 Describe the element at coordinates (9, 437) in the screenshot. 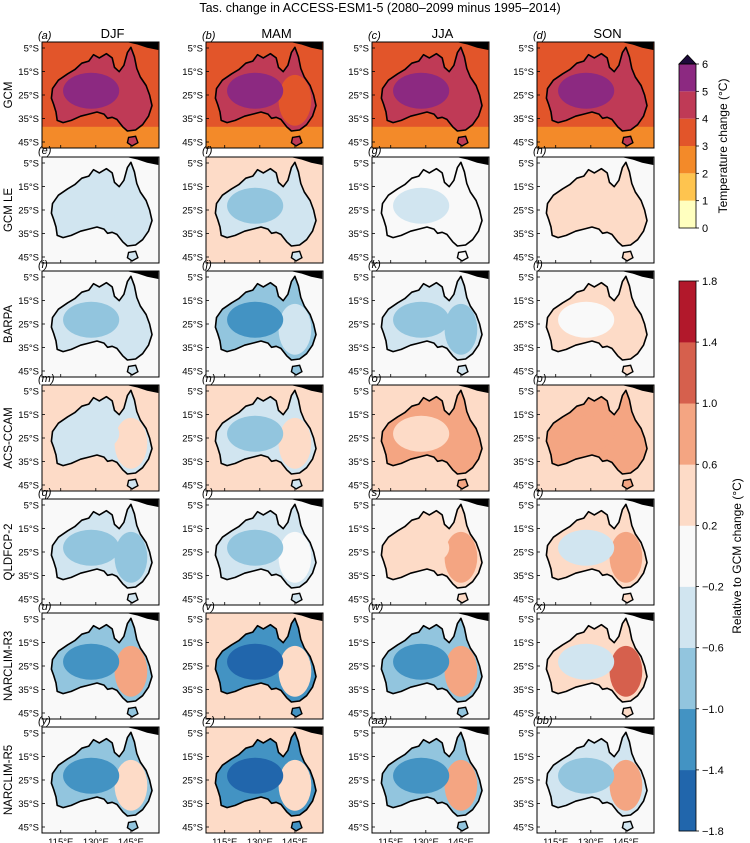

I see `row-label: ACS-CCAM` at that location.